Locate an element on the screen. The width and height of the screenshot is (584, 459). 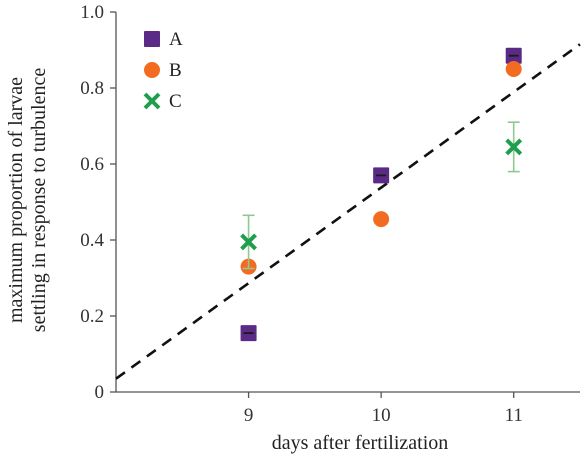
y-tick-label: 0.4 is located at coordinates (92, 240).